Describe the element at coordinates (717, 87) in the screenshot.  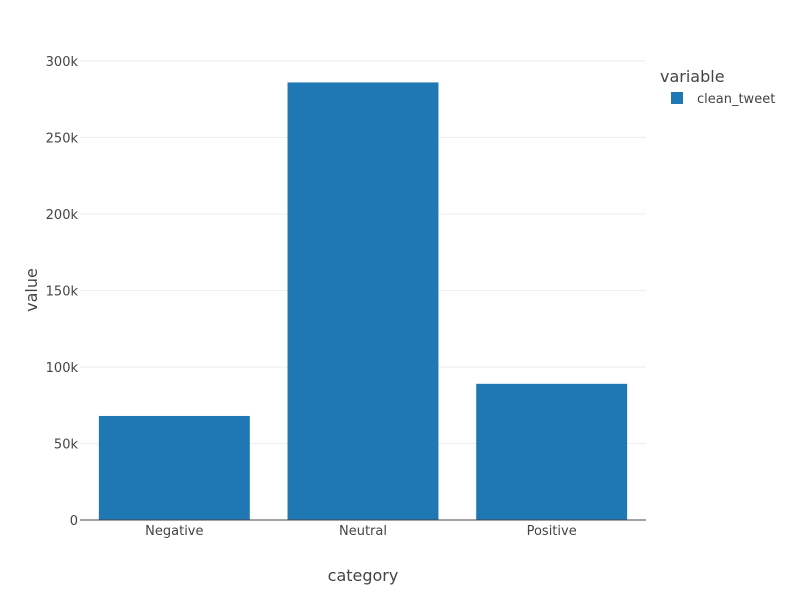
I see `legend: variable clean_tweet` at that location.